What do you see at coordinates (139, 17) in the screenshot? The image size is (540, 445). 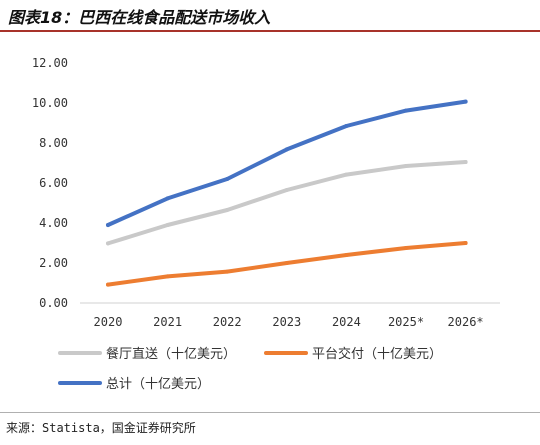 I see `figure-title: 图表18：巴西在线食品配送市场收入` at bounding box center [139, 17].